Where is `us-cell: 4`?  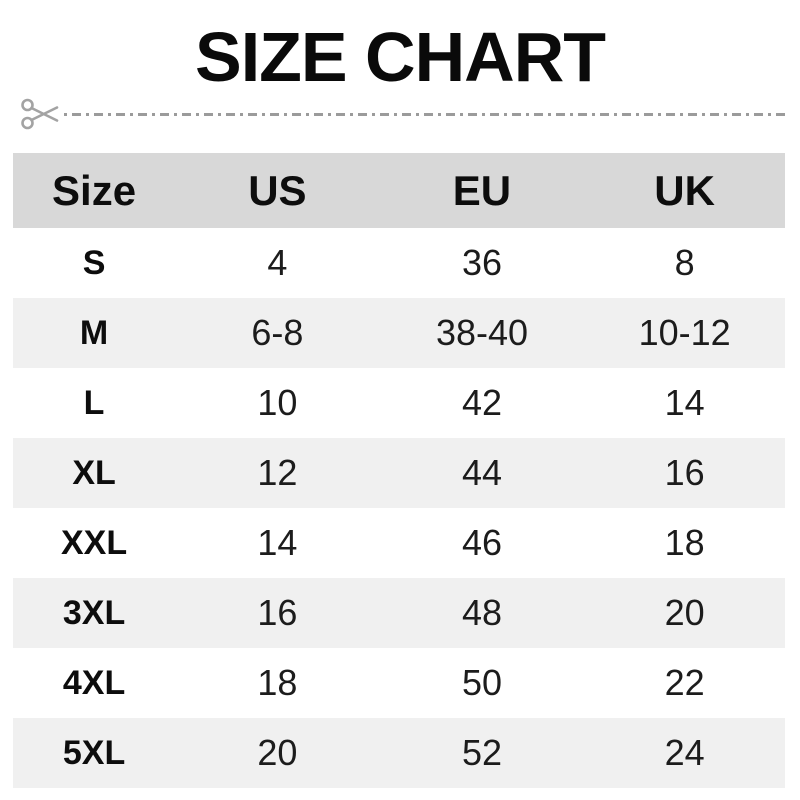
us-cell: 4 is located at coordinates (277, 262).